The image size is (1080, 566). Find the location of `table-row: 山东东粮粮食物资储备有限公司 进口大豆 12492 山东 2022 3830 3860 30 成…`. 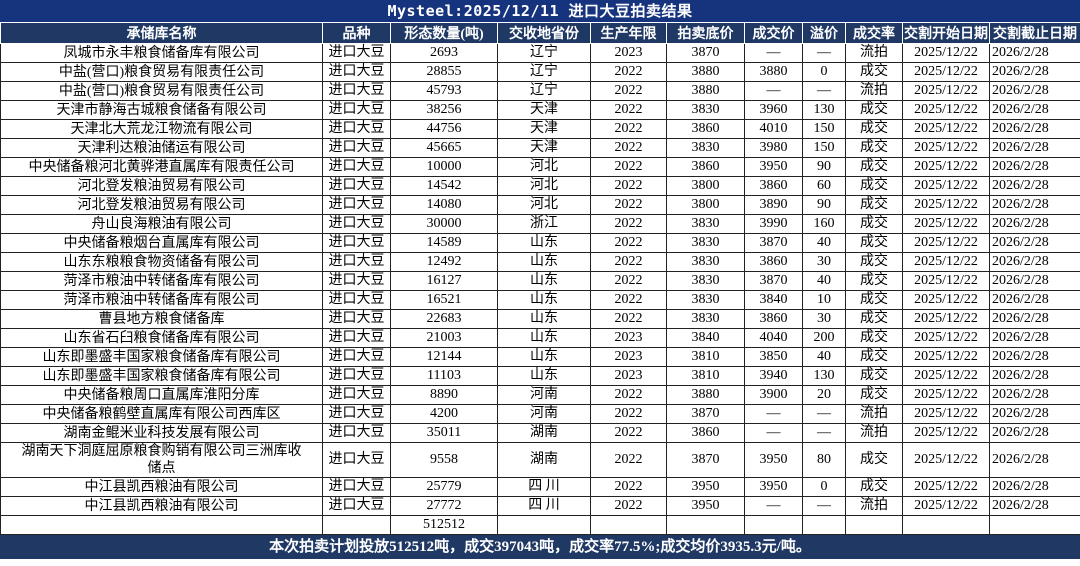

table-row: 山东东粮粮食物资储备有限公司 进口大豆 12492 山东 2022 3830 3860 30 成… is located at coordinates (540, 262).